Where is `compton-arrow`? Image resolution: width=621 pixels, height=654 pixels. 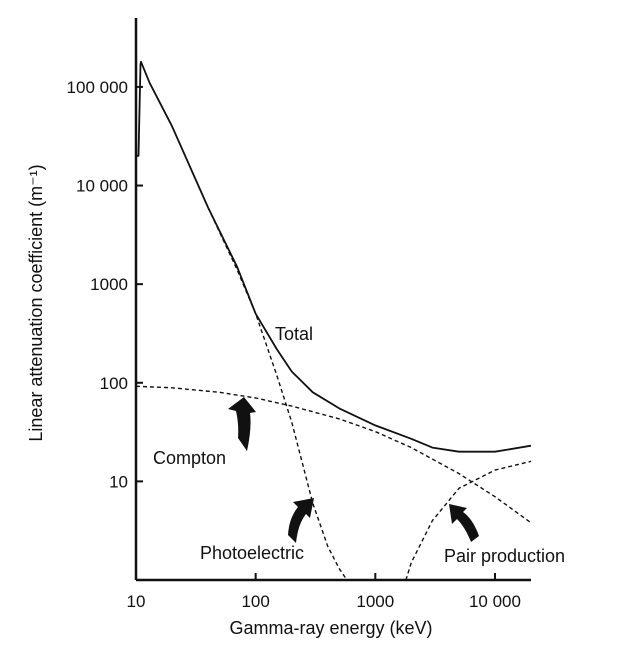 compton-arrow is located at coordinates (242, 424).